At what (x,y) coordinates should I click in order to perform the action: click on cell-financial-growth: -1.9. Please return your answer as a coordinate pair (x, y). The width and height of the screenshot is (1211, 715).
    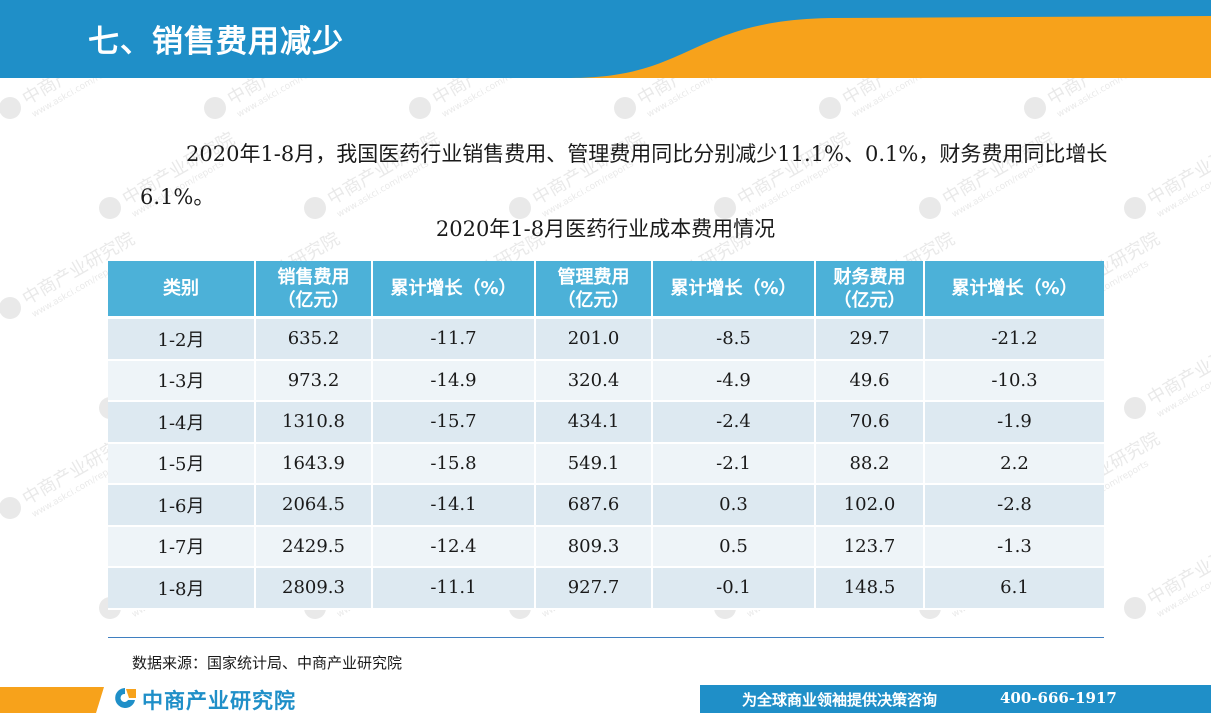
    Looking at the image, I should click on (1014, 422).